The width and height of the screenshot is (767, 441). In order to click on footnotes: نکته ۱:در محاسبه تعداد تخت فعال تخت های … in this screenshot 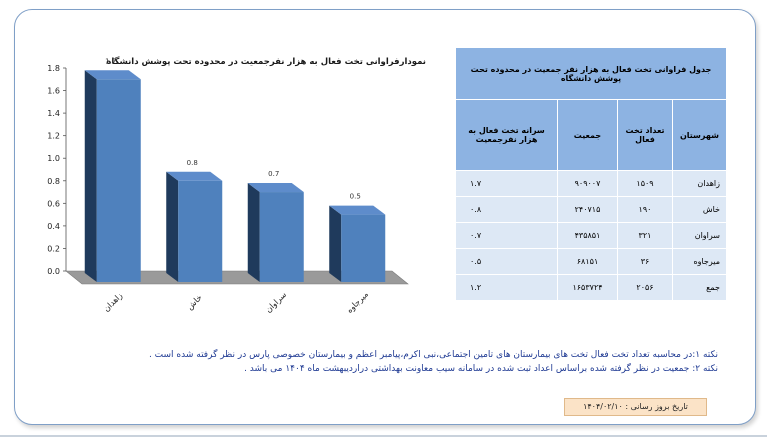, I will do `click(388, 362)`.